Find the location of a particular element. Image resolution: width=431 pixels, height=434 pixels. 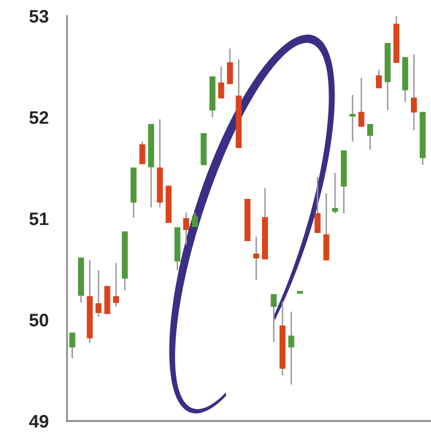

y-tick-label: 52 is located at coordinates (38, 117).